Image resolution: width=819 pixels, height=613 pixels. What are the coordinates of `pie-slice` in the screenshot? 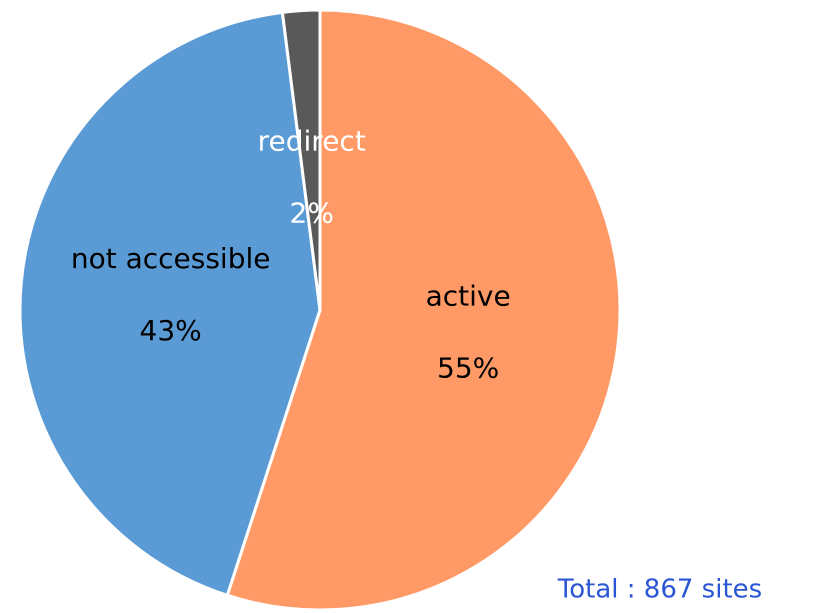 It's located at (301, 159).